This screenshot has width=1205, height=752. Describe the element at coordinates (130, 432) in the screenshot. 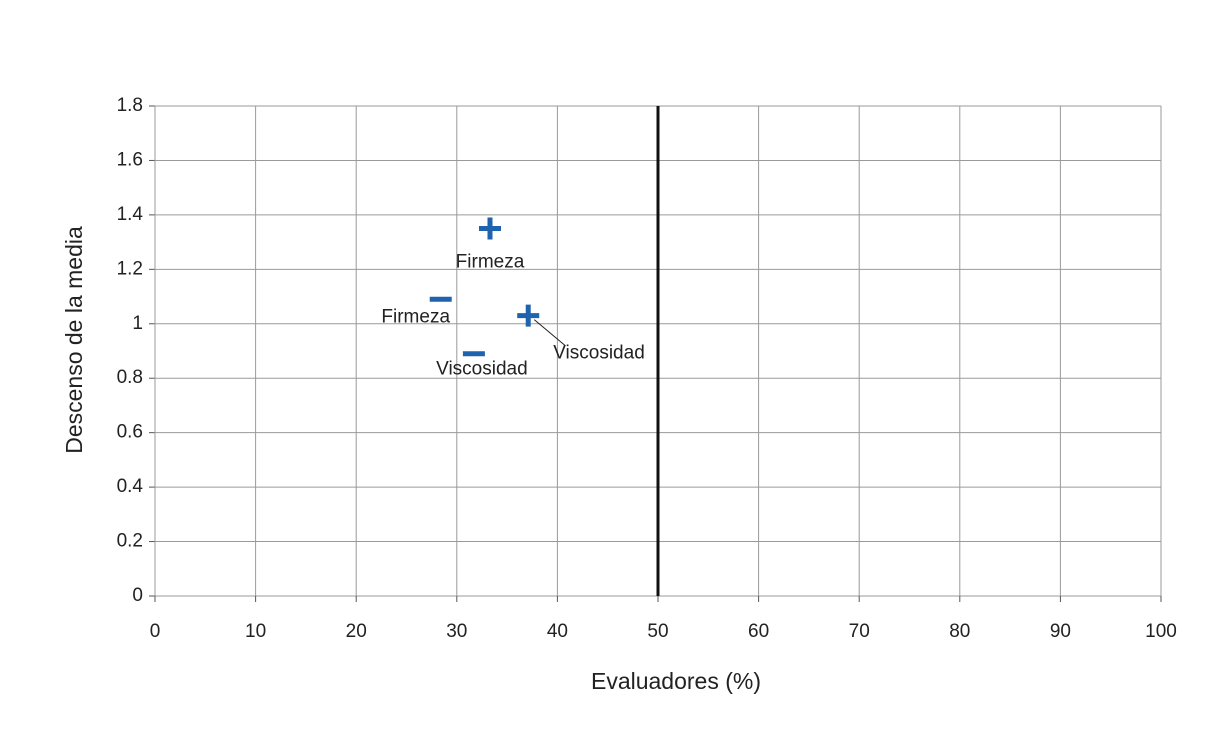

I see `y-tick-label: 0.6` at that location.